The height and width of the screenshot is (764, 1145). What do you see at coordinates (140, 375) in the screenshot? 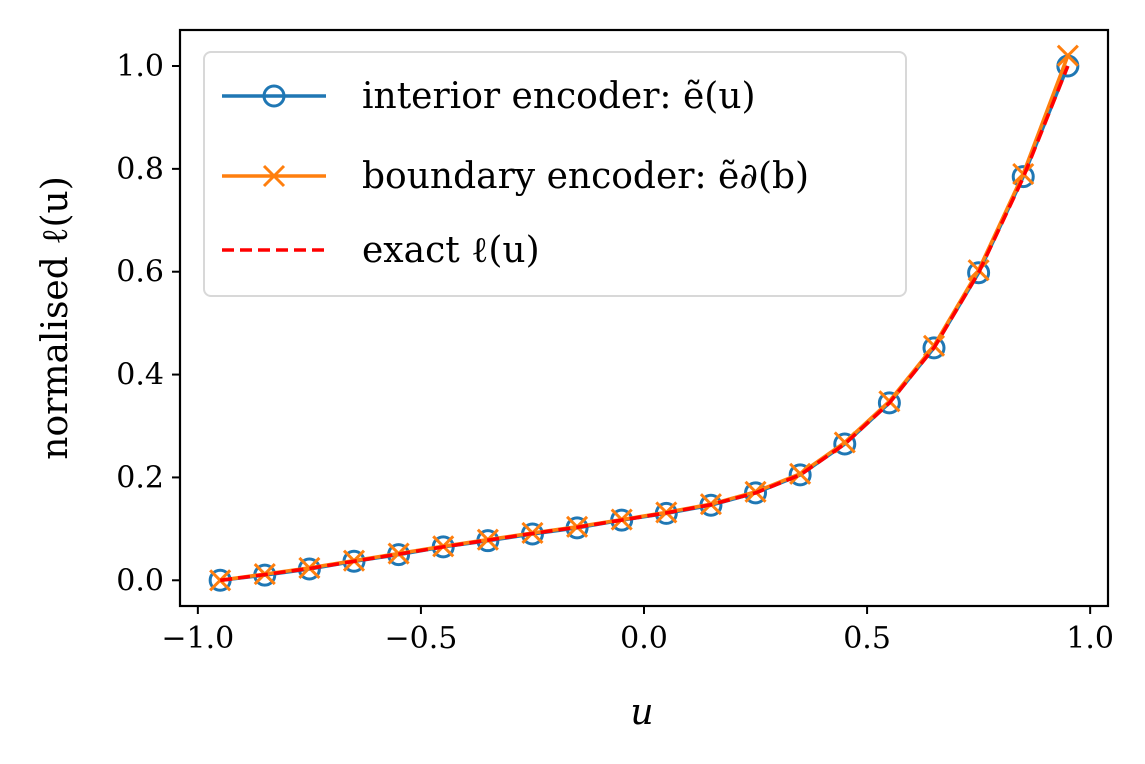
I see `y-tick-label: 0.4` at bounding box center [140, 375].